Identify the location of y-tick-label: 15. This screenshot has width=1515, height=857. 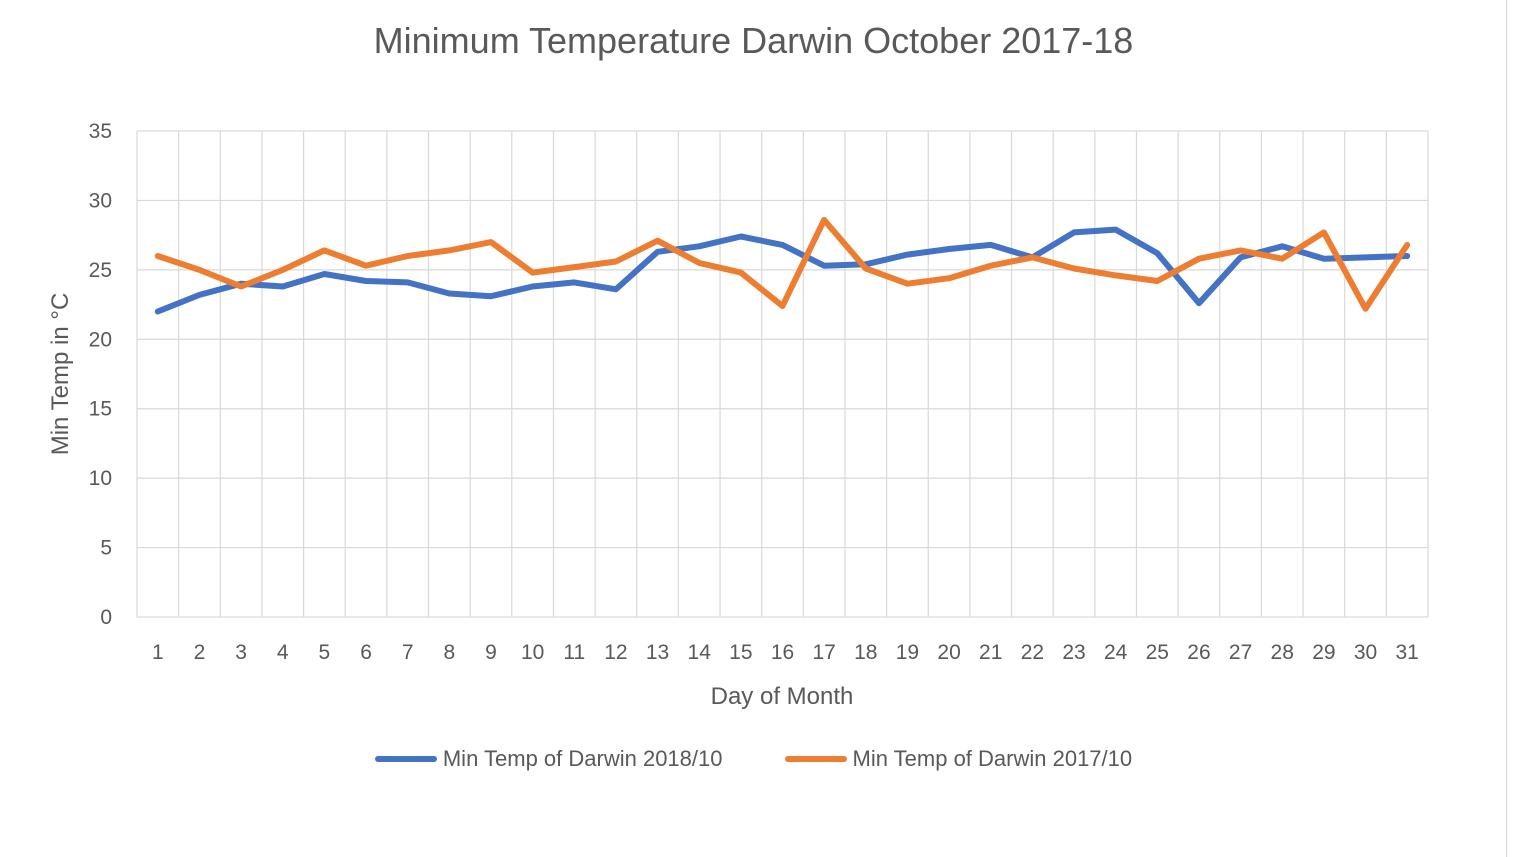
(100, 409).